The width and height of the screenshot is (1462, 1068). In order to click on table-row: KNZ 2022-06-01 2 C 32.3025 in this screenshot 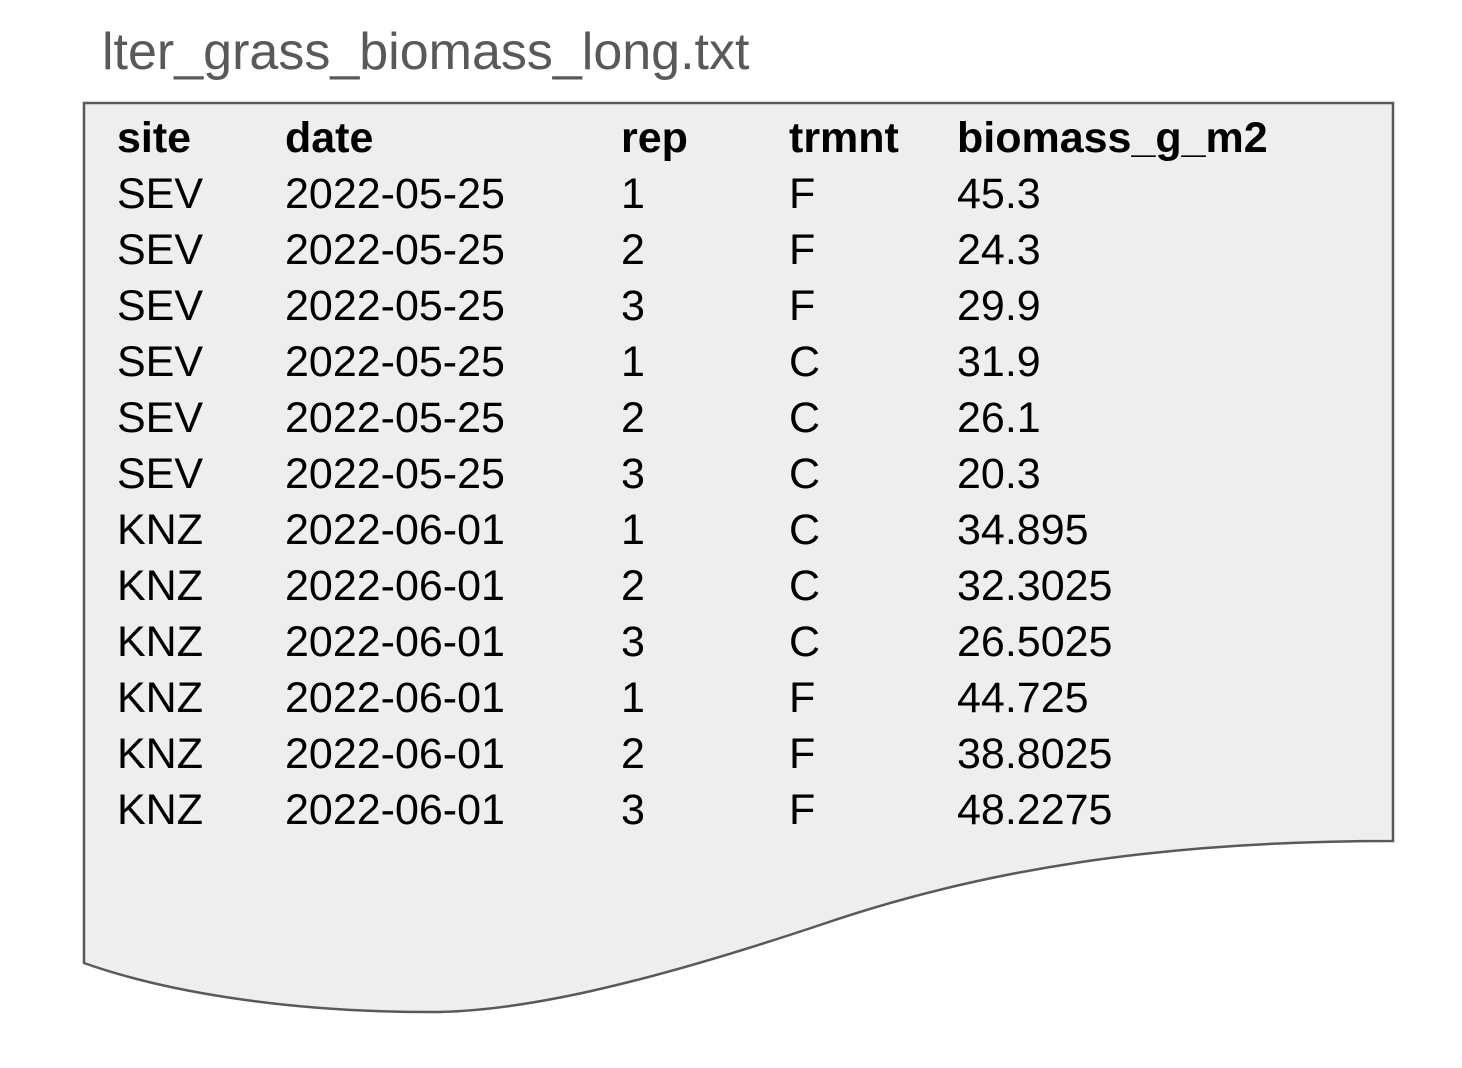, I will do `click(737, 586)`.